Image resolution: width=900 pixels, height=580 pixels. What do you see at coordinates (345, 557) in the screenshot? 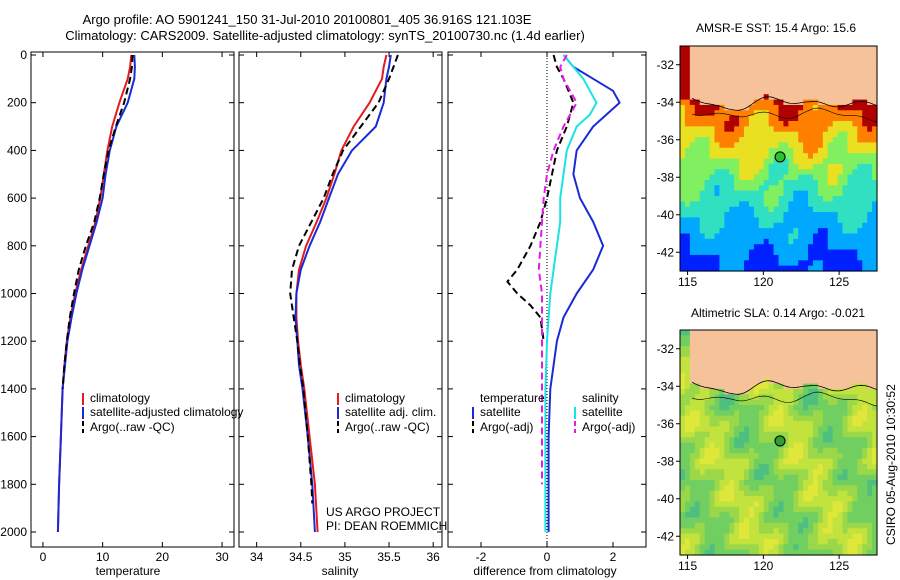
I see `salinity-x-tick-label: 35` at bounding box center [345, 557].